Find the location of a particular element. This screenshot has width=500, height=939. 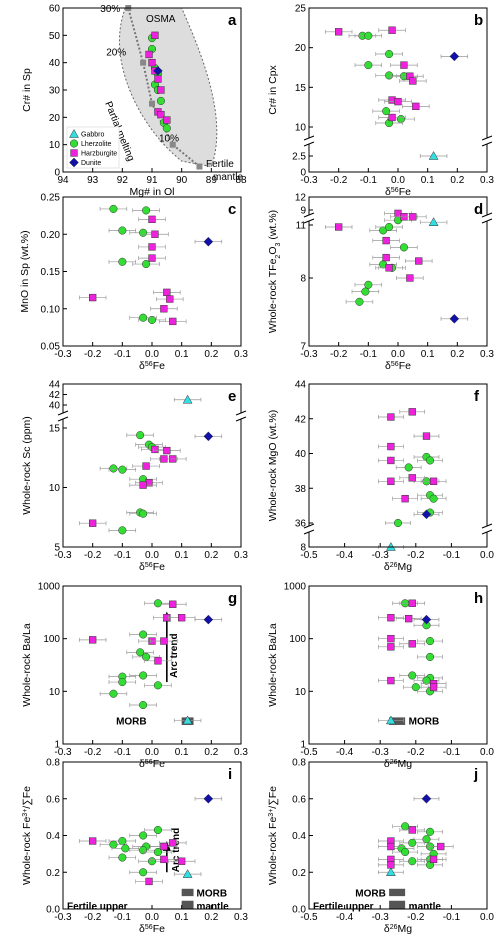

melting-step-marker is located at coordinates (199, 166).